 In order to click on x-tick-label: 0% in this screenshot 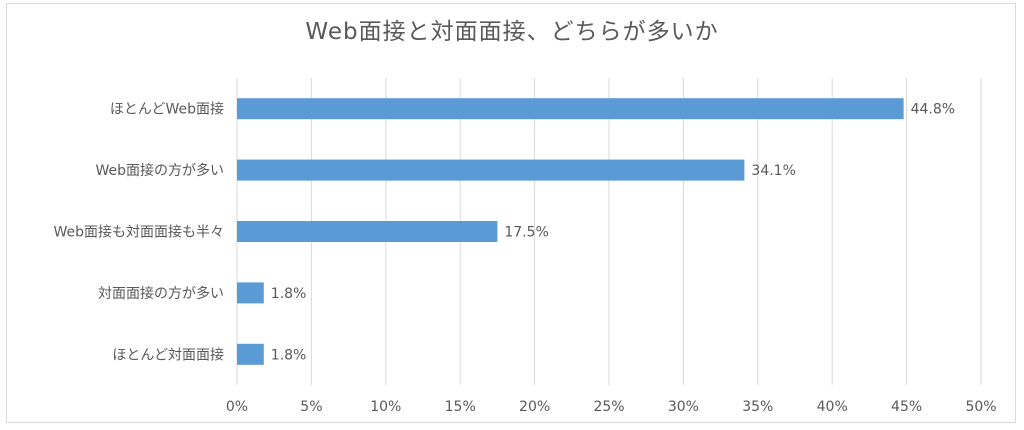, I will do `click(237, 407)`.